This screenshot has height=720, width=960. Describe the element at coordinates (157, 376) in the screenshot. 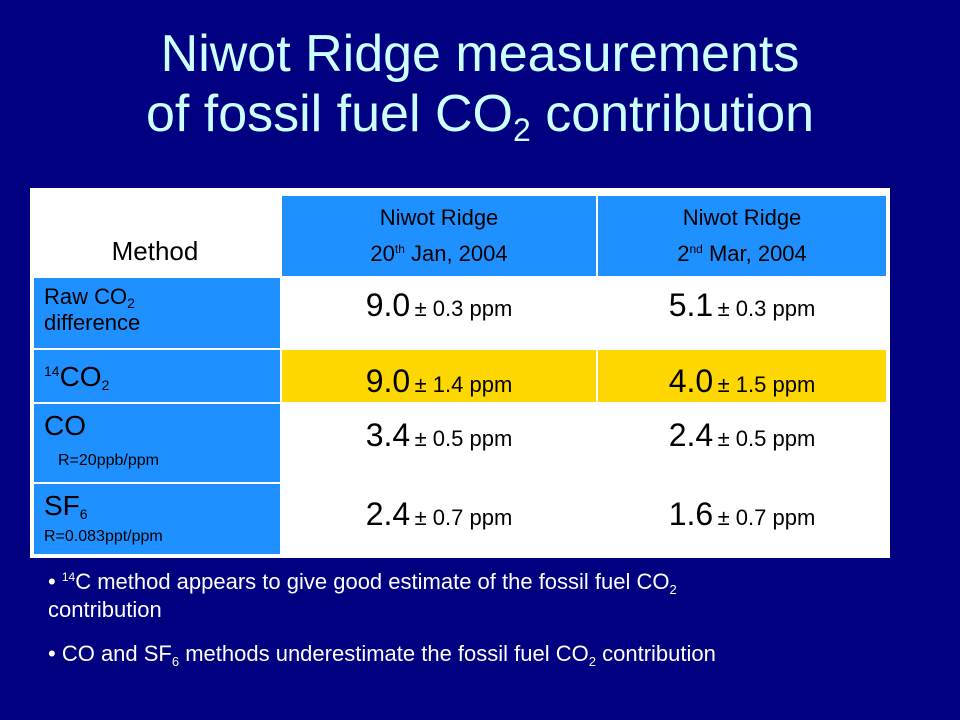

I see `row-label-14co2: 14CO2` at that location.